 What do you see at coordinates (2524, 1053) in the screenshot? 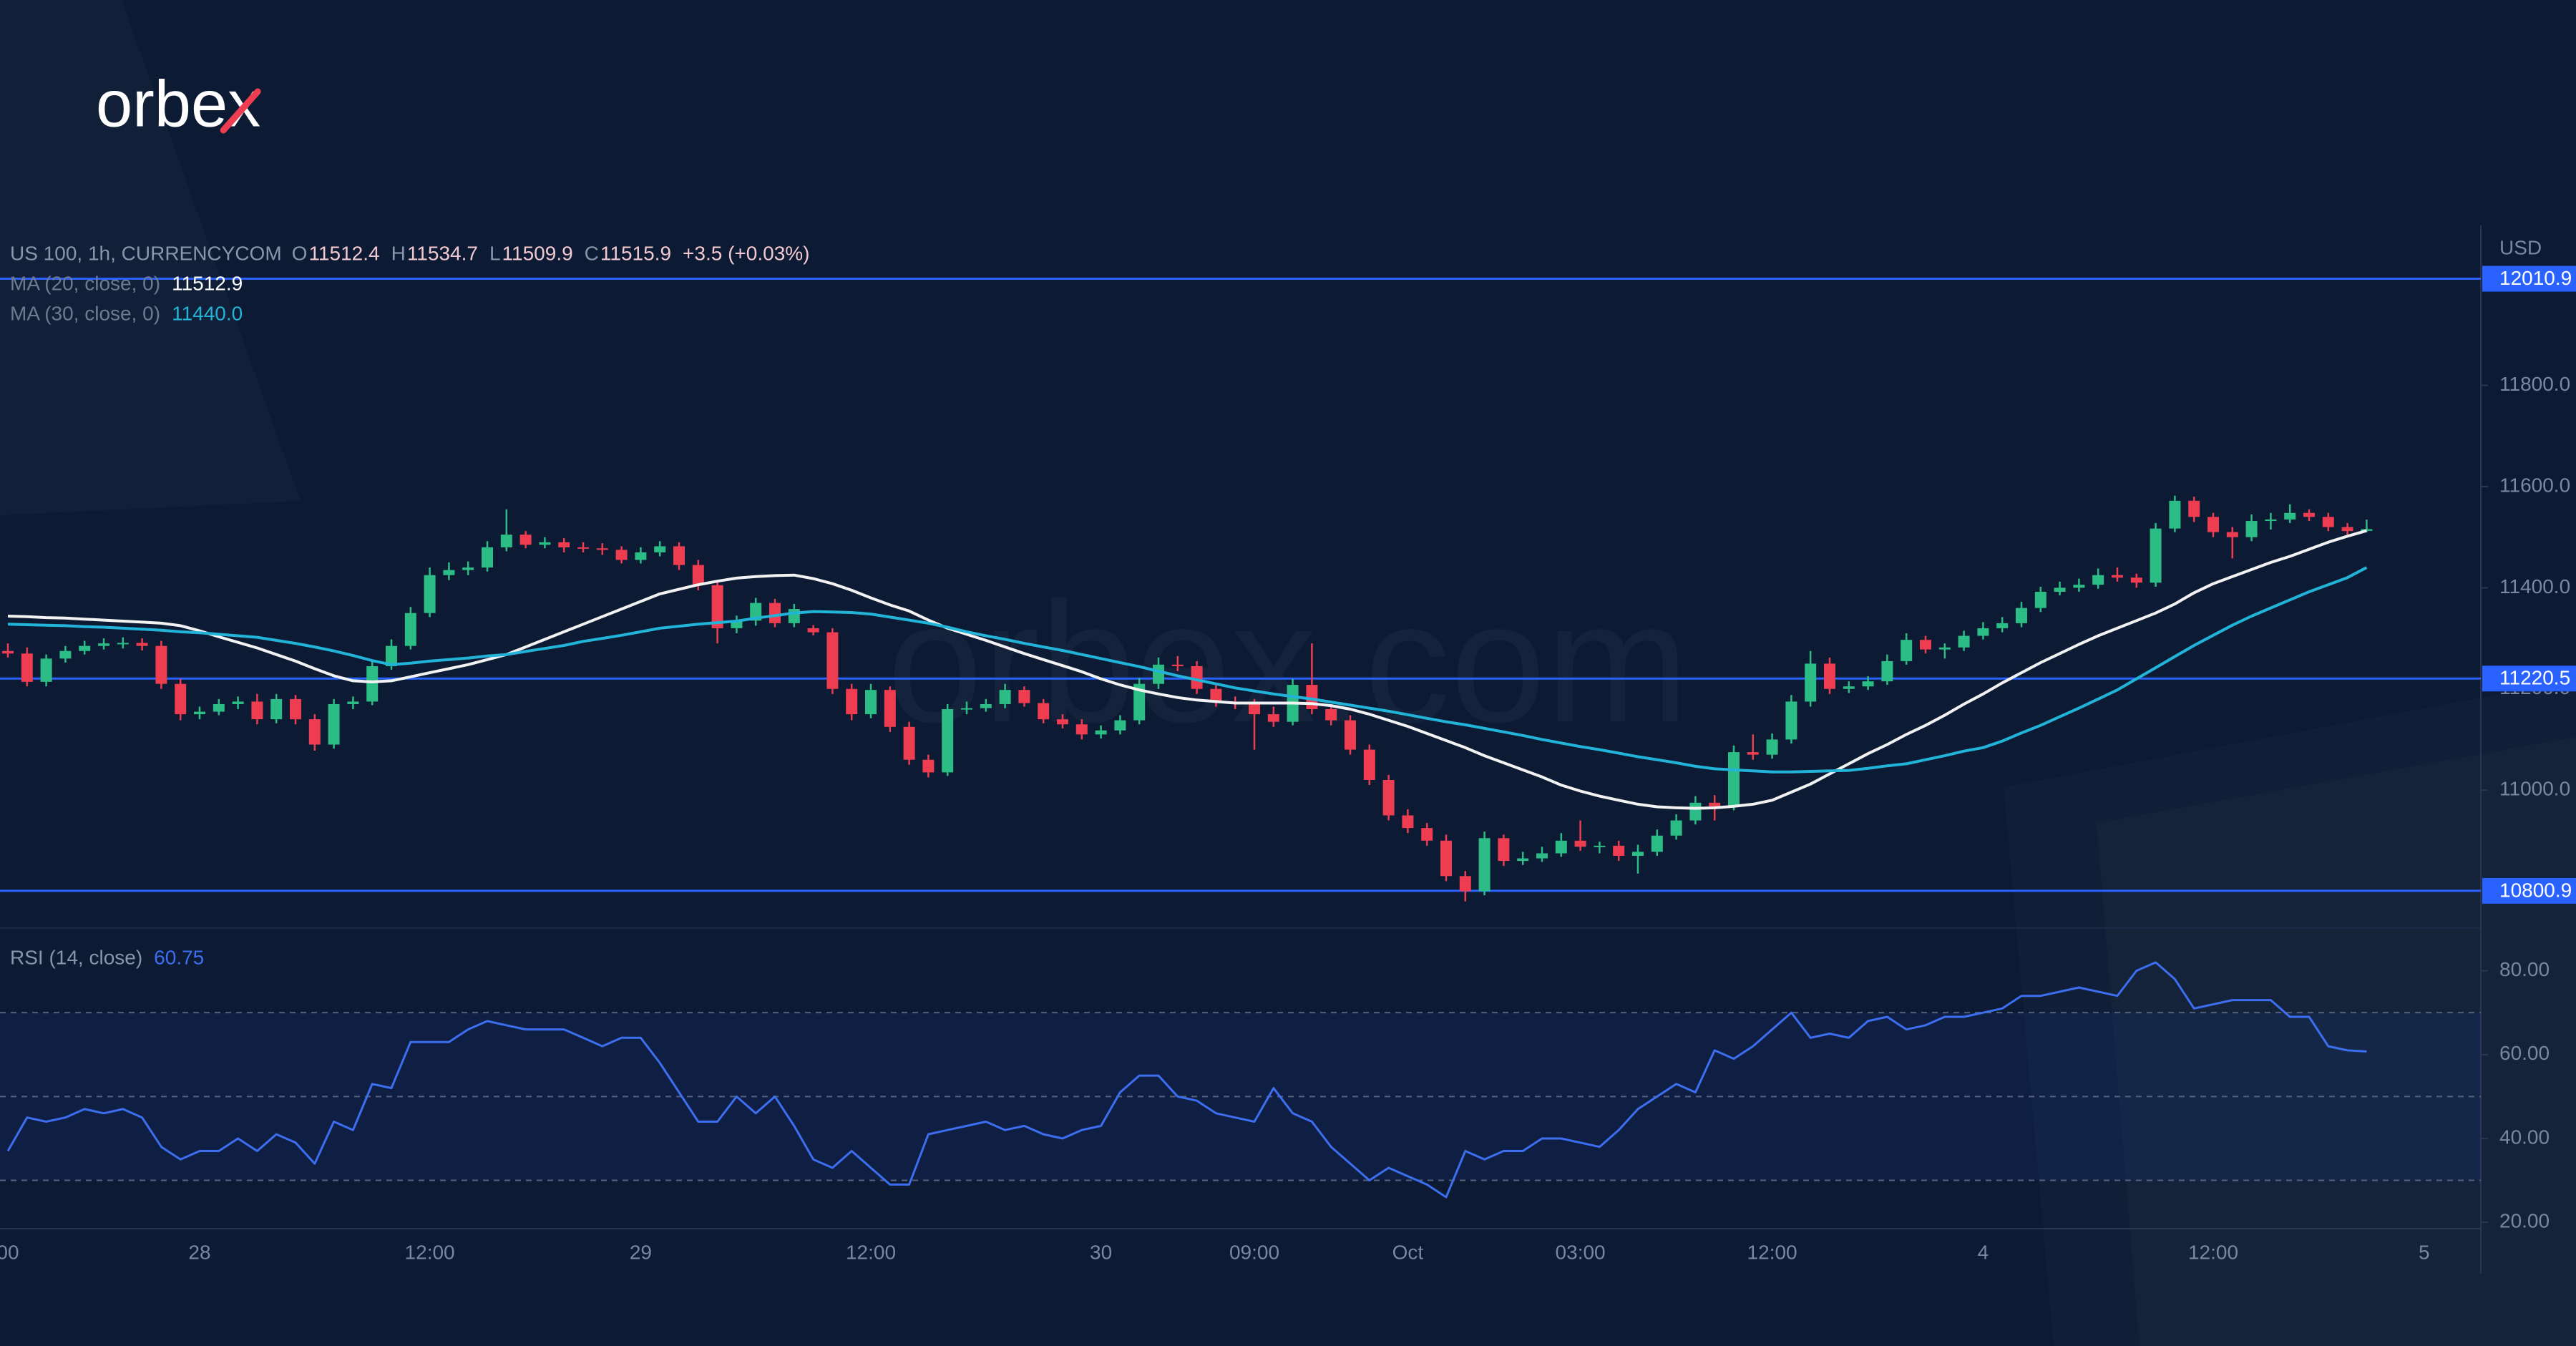
I see `rsi-tick-label: 60.00` at bounding box center [2524, 1053].